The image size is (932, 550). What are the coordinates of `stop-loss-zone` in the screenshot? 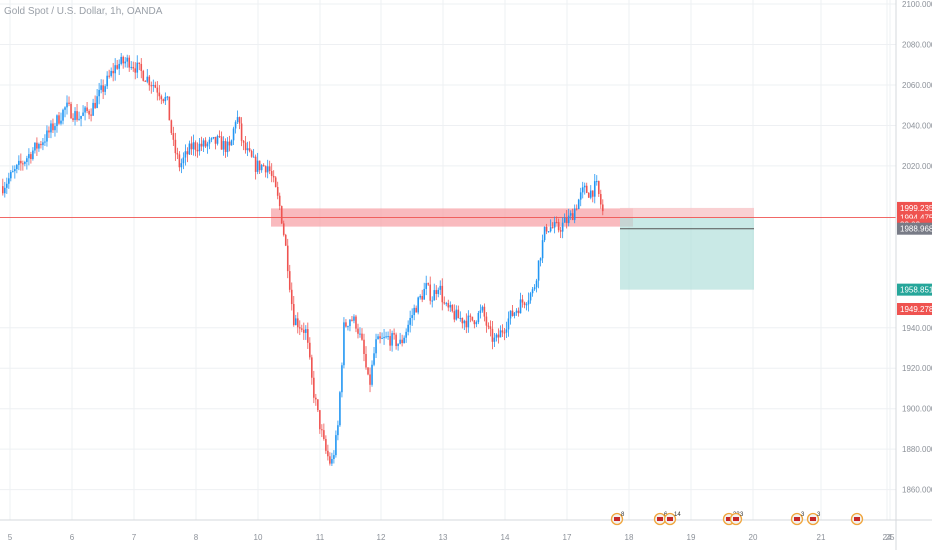 It's located at (687, 212).